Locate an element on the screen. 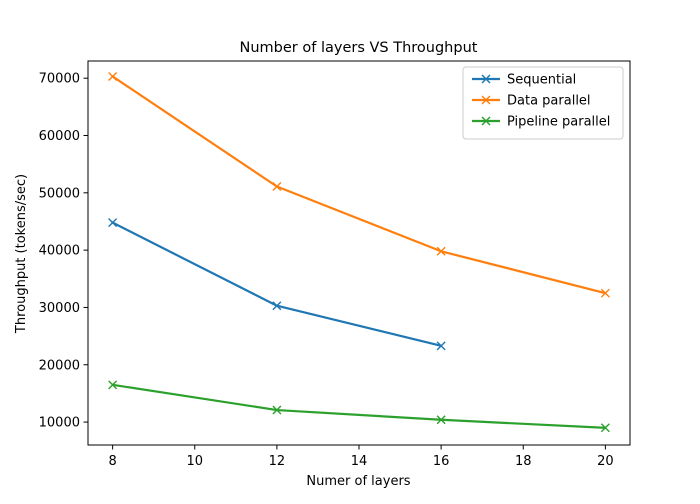  x-axis-label: Numer of layers is located at coordinates (358, 481).